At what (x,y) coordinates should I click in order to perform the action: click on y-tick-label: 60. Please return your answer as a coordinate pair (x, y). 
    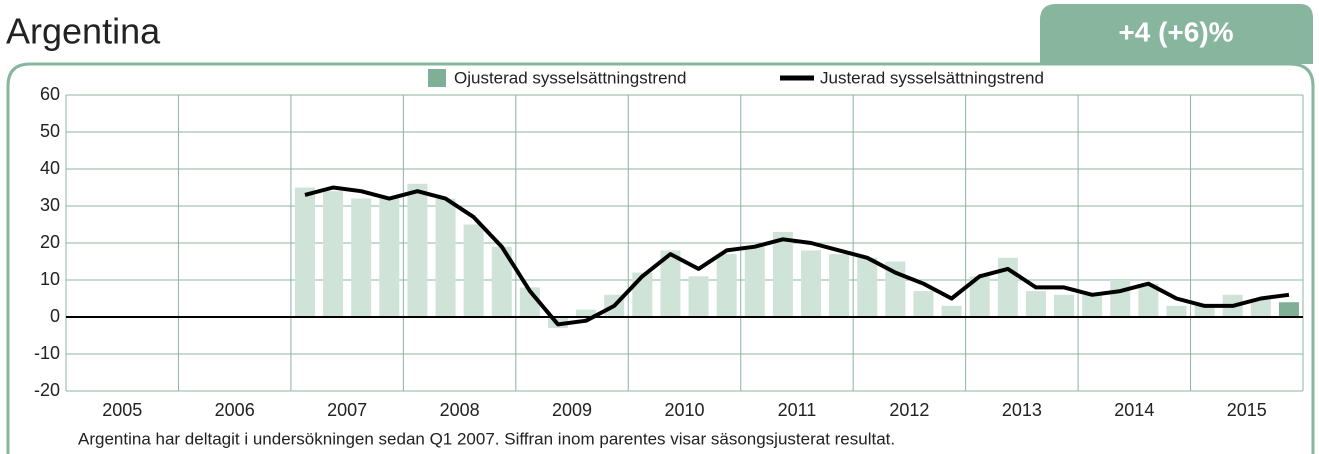
    Looking at the image, I should click on (50, 94).